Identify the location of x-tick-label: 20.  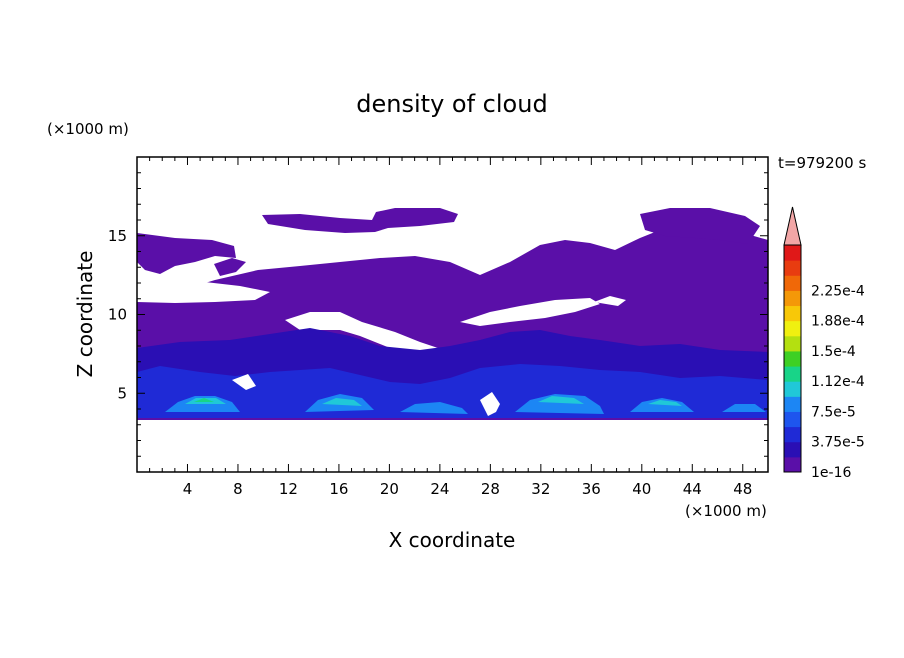
(389, 489).